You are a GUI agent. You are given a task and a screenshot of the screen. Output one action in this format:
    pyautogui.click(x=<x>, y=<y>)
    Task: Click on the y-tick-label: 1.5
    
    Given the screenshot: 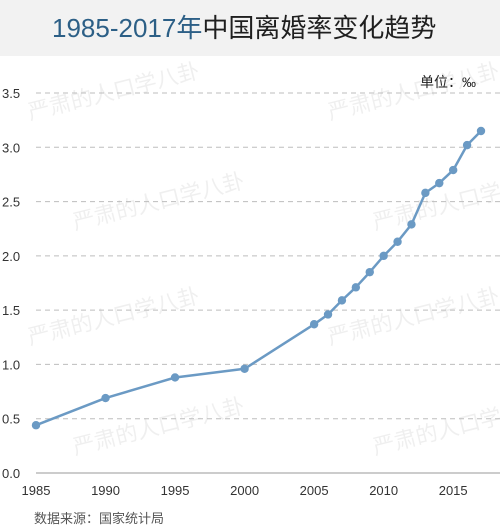 What is the action you would take?
    pyautogui.click(x=11, y=310)
    